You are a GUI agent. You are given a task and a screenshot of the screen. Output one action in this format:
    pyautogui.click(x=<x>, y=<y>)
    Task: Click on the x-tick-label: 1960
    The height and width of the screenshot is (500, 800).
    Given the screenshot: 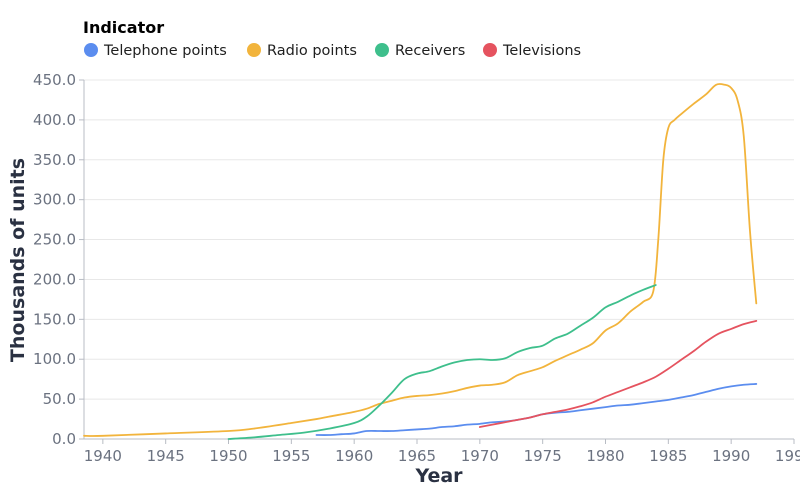 What is the action you would take?
    pyautogui.click(x=354, y=456)
    